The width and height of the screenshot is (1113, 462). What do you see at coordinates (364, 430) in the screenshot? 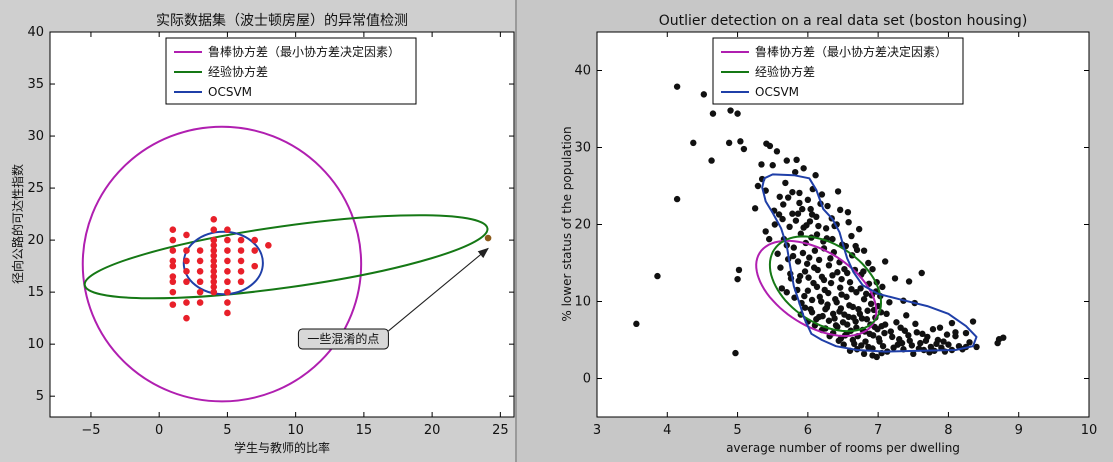
I see `left-x-tick-label: 15` at bounding box center [364, 430].